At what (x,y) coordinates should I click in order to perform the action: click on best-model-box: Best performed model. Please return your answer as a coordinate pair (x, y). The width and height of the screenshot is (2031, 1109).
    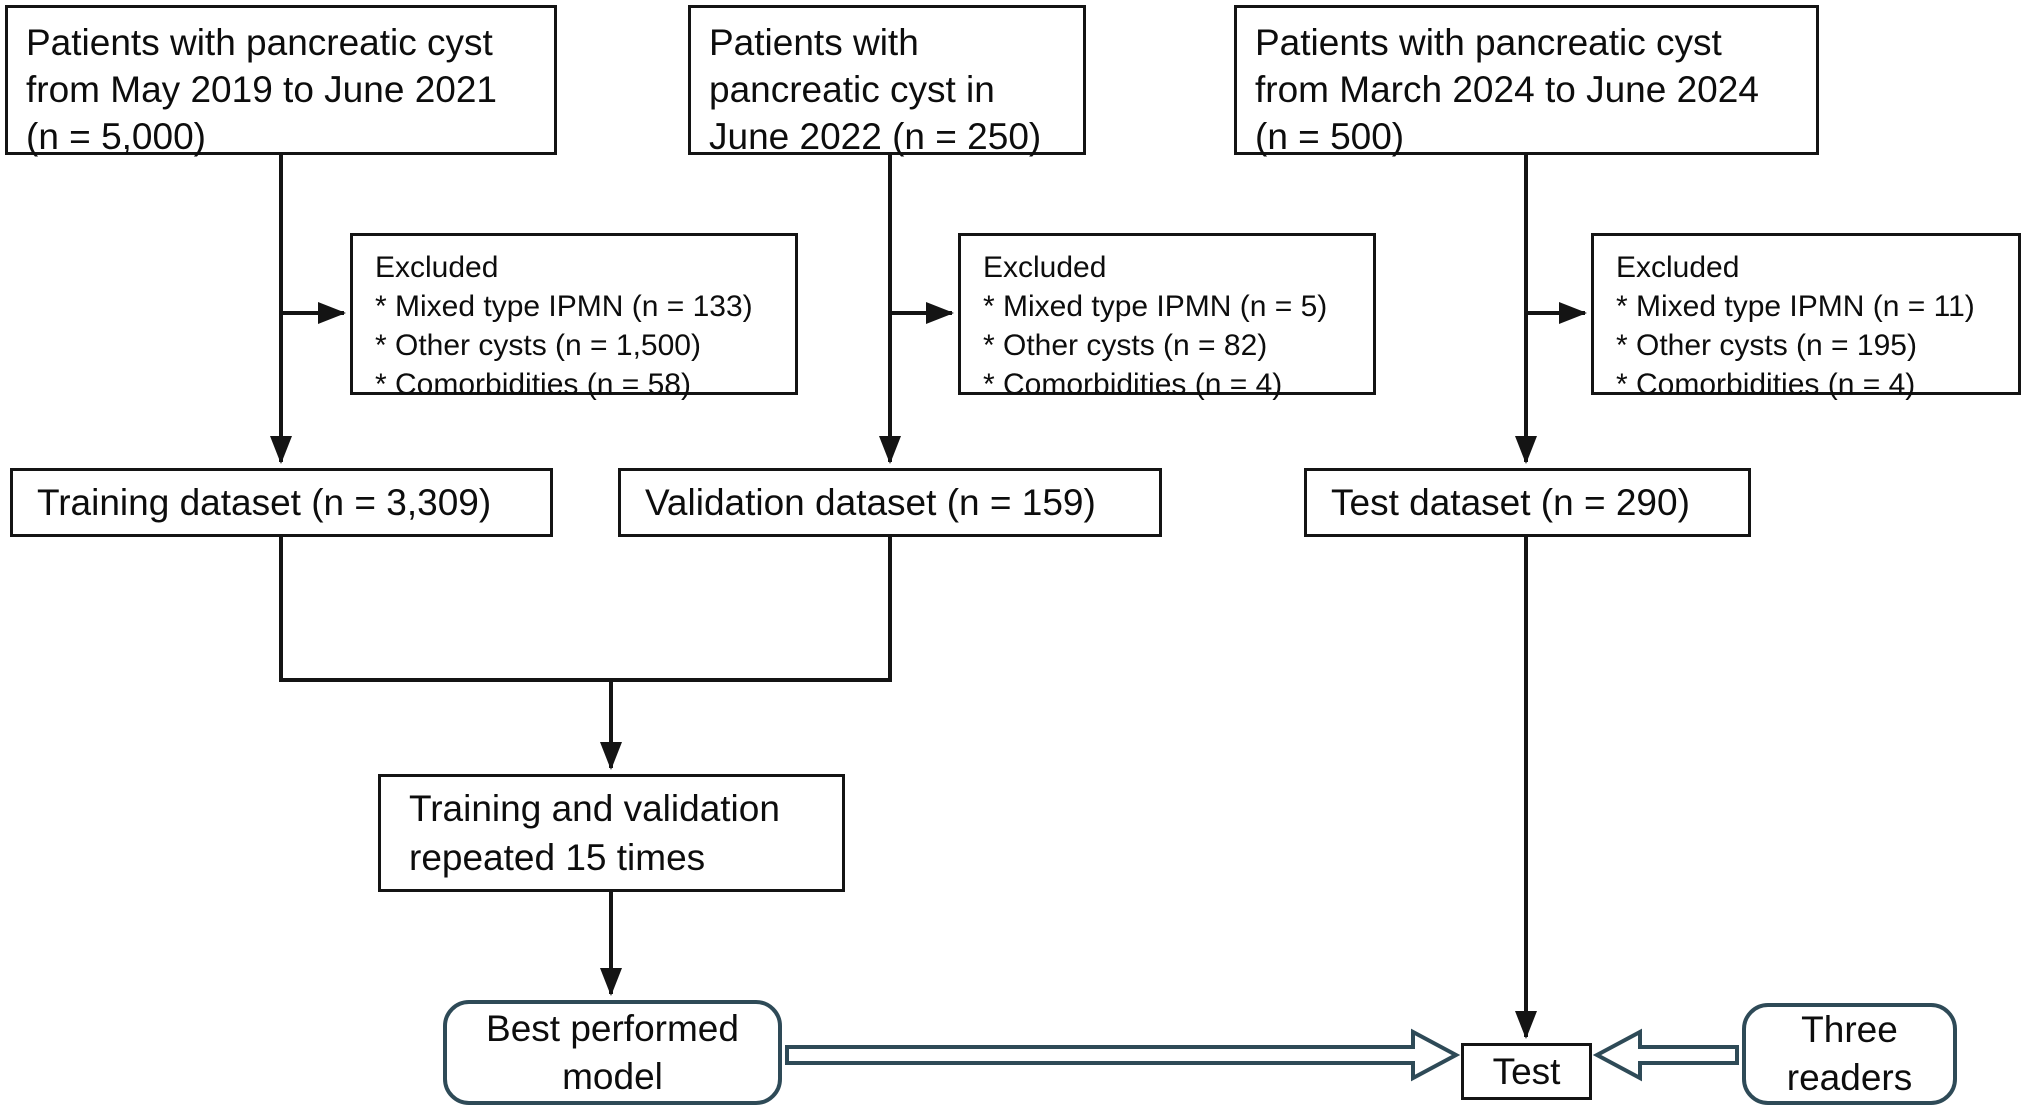
    Looking at the image, I should click on (612, 1052).